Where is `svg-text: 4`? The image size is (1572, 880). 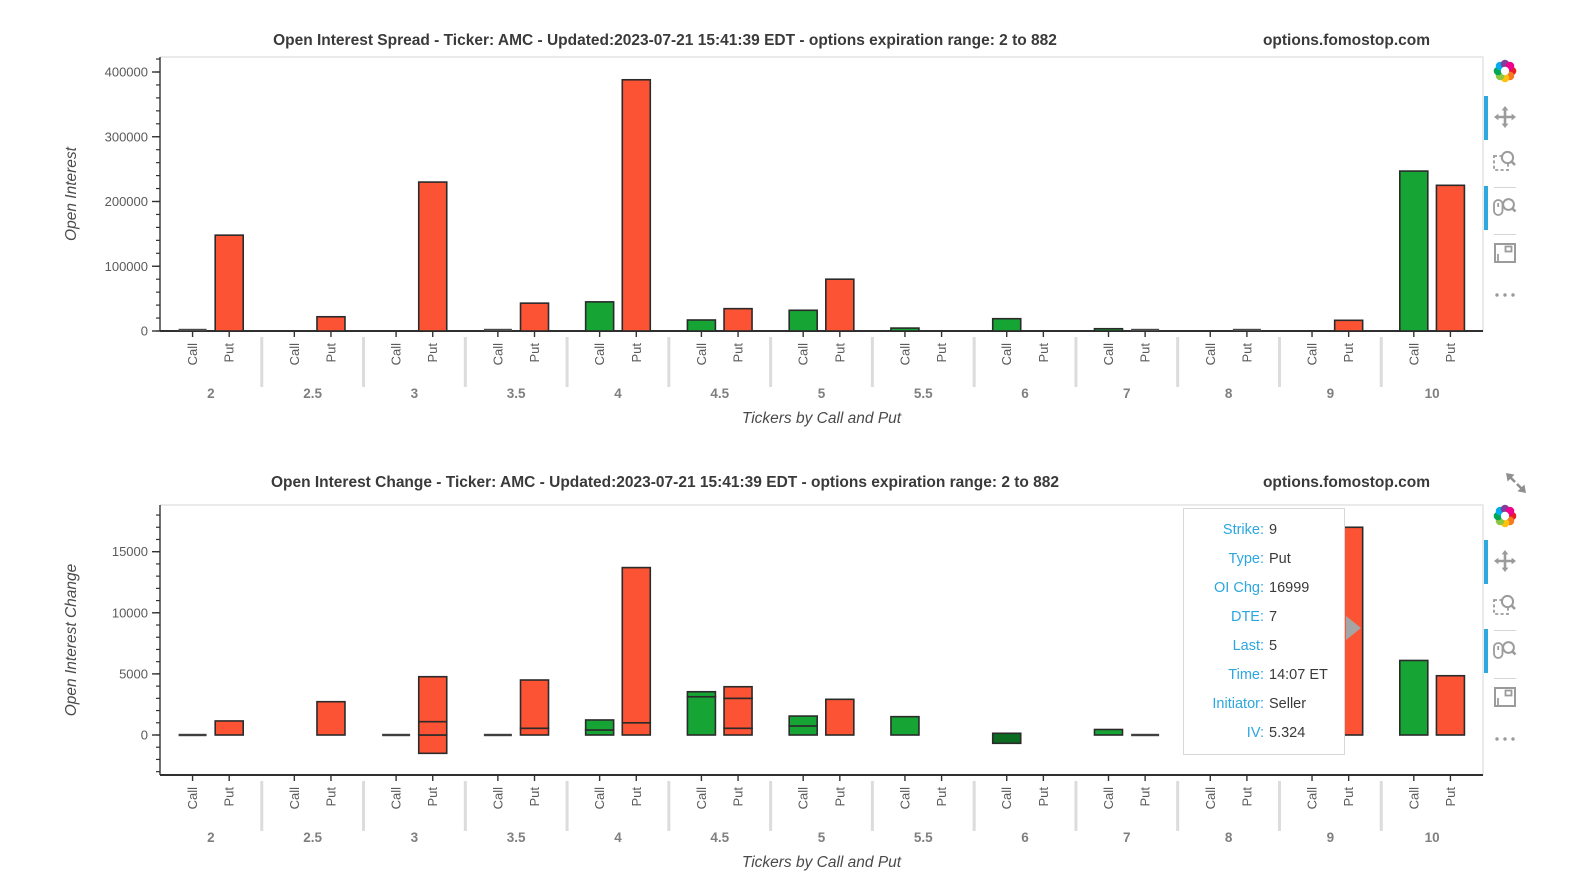 svg-text: 4 is located at coordinates (618, 837).